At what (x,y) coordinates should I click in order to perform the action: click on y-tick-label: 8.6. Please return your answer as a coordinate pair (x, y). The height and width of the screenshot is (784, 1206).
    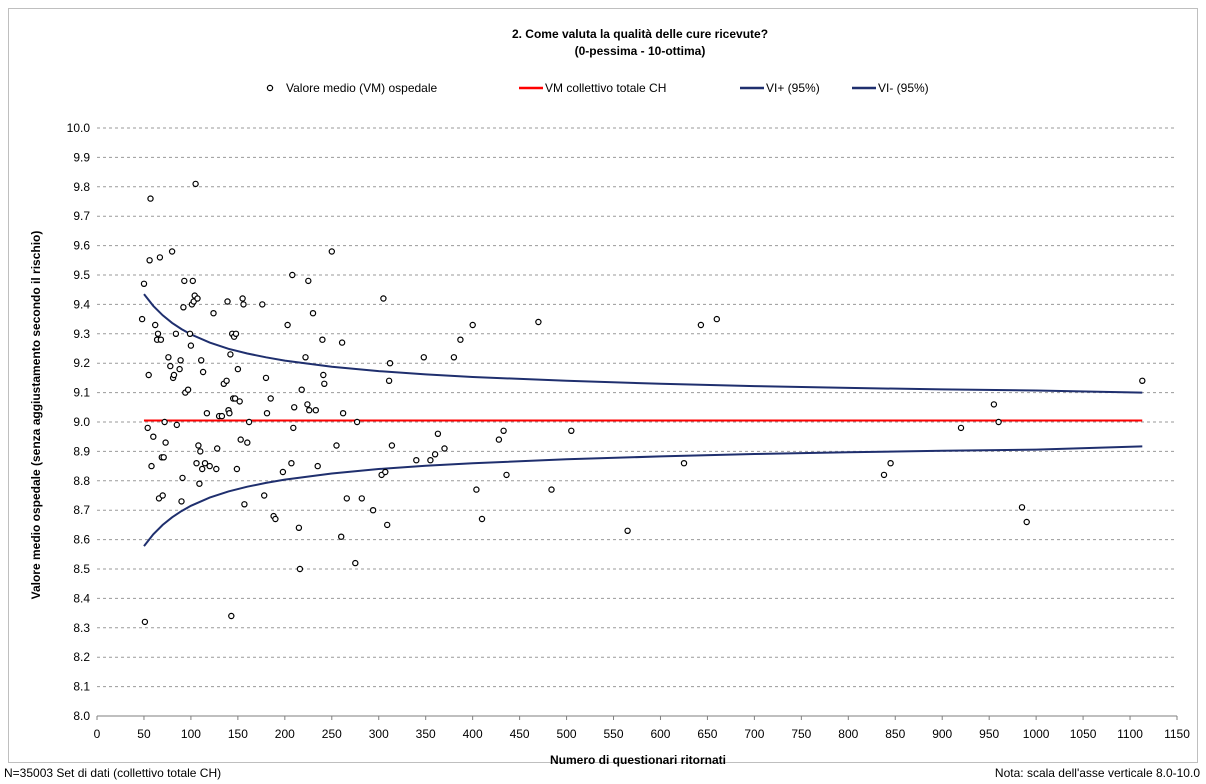
    Looking at the image, I should click on (81, 540).